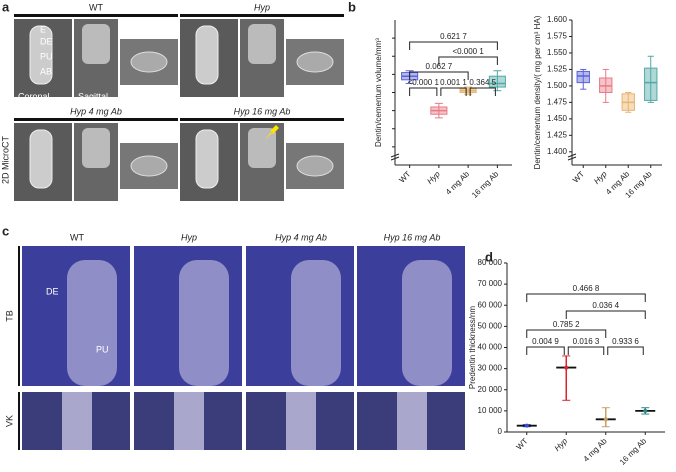 Image resolution: width=676 pixels, height=472 pixels. Describe the element at coordinates (490, 283) in the screenshot. I see `y-tick-label: 70 000` at that location.